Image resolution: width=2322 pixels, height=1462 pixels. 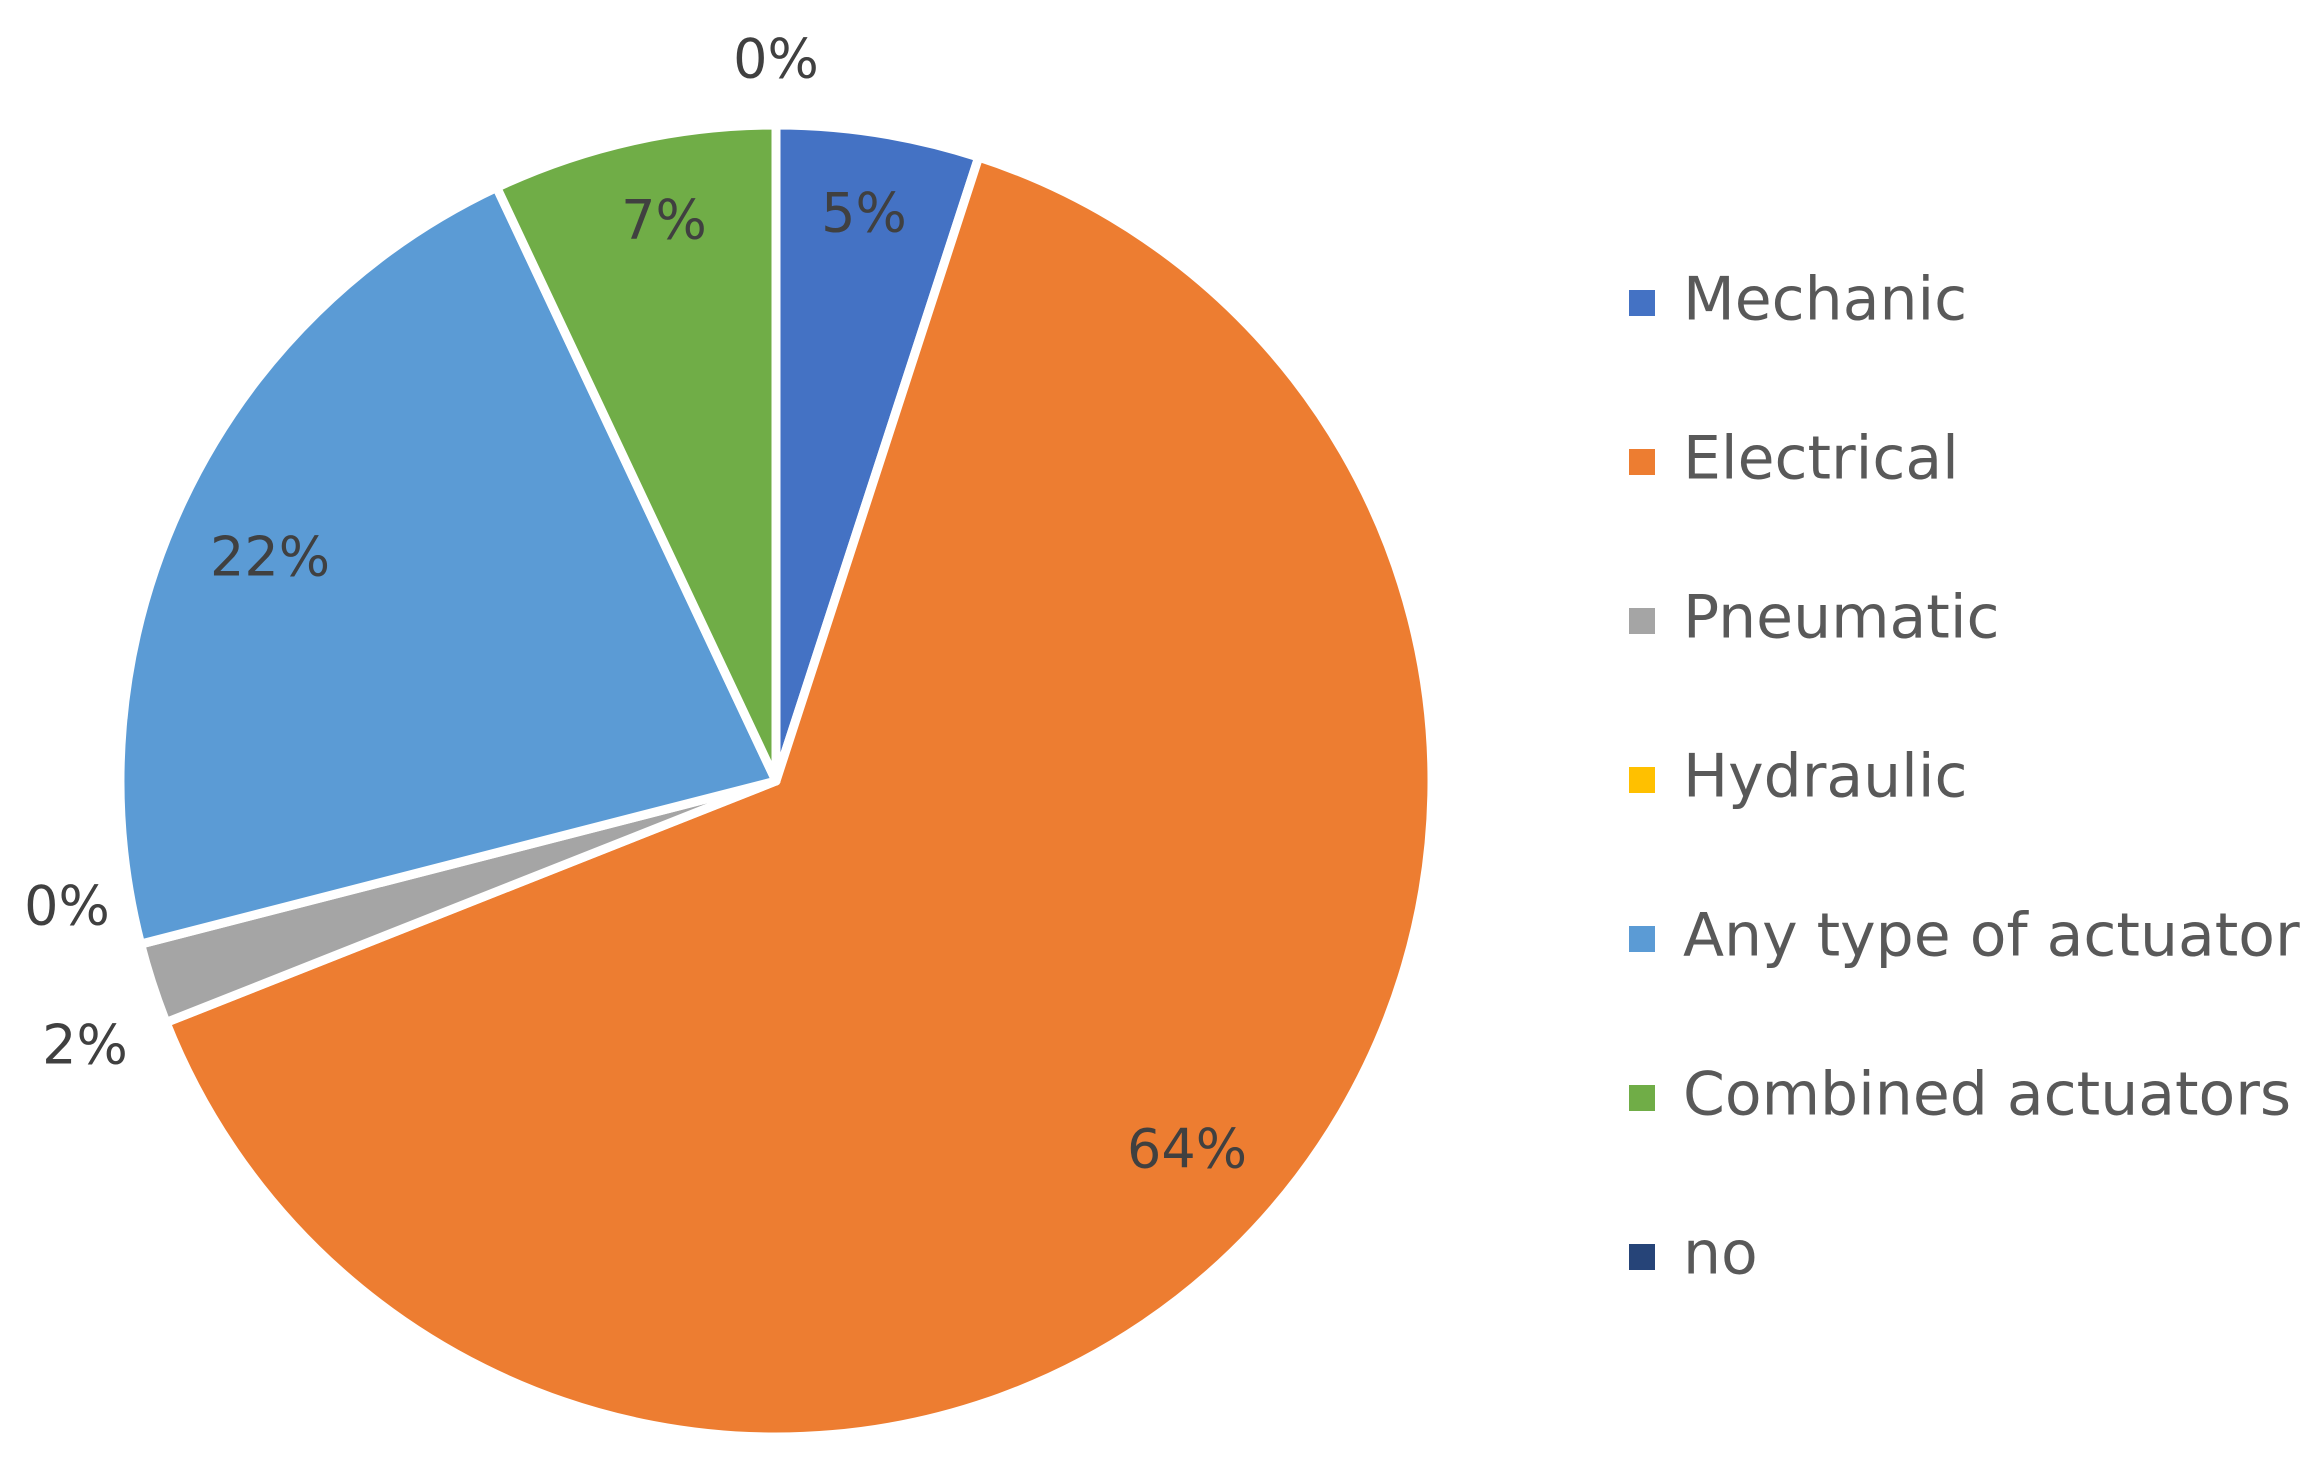 I want to click on data-label-mechanic: 5%, so click(x=864, y=213).